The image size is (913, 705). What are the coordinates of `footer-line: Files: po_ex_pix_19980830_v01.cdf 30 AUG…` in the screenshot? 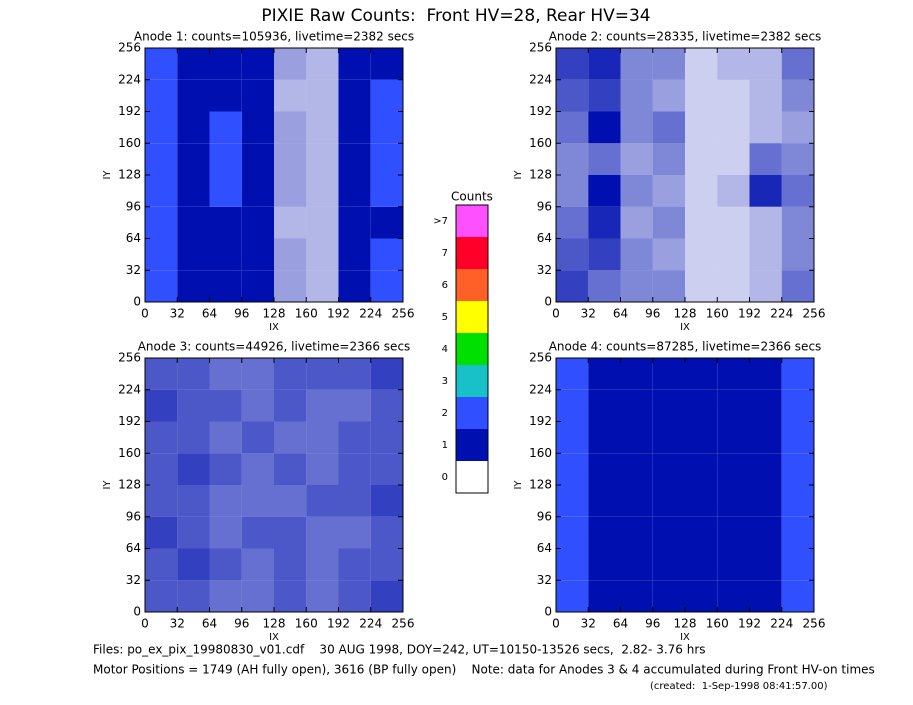 It's located at (399, 650).